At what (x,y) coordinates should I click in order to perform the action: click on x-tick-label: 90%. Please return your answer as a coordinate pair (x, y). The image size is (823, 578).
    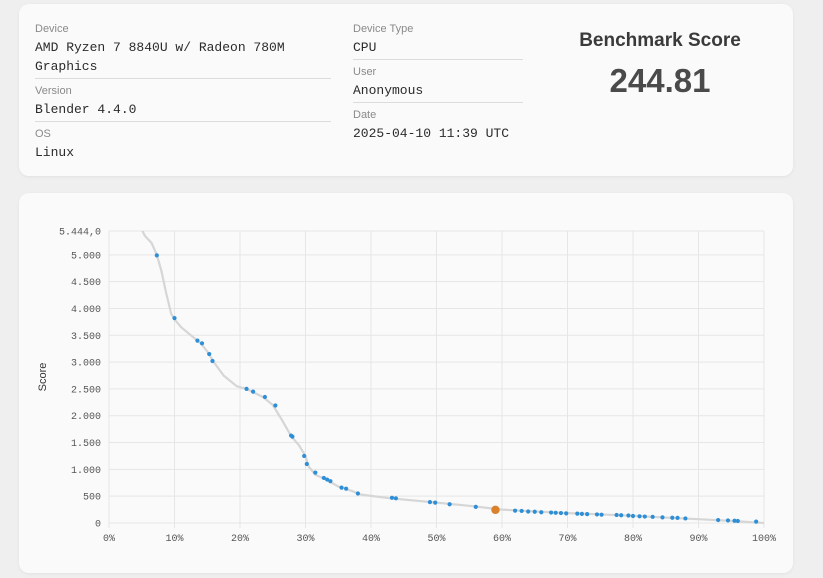
    Looking at the image, I should click on (698, 539).